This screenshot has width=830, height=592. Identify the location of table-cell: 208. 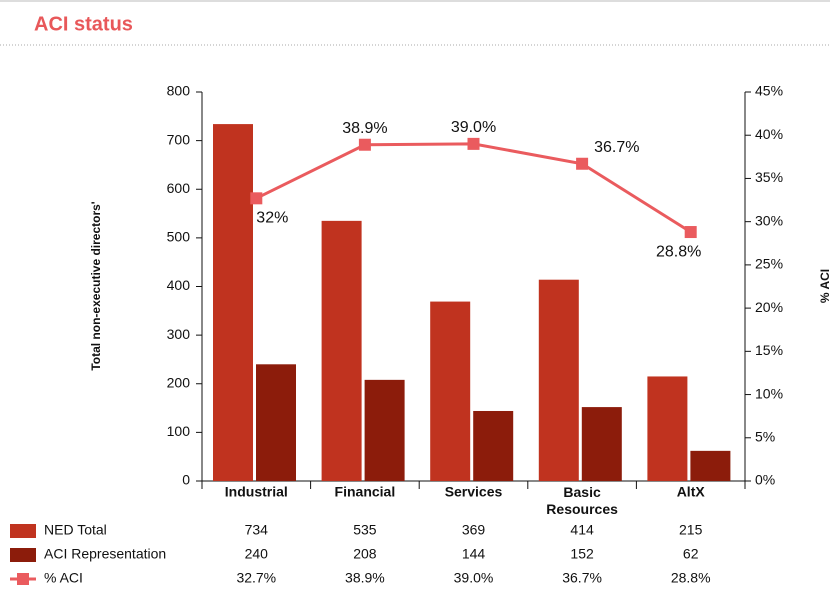
(365, 554).